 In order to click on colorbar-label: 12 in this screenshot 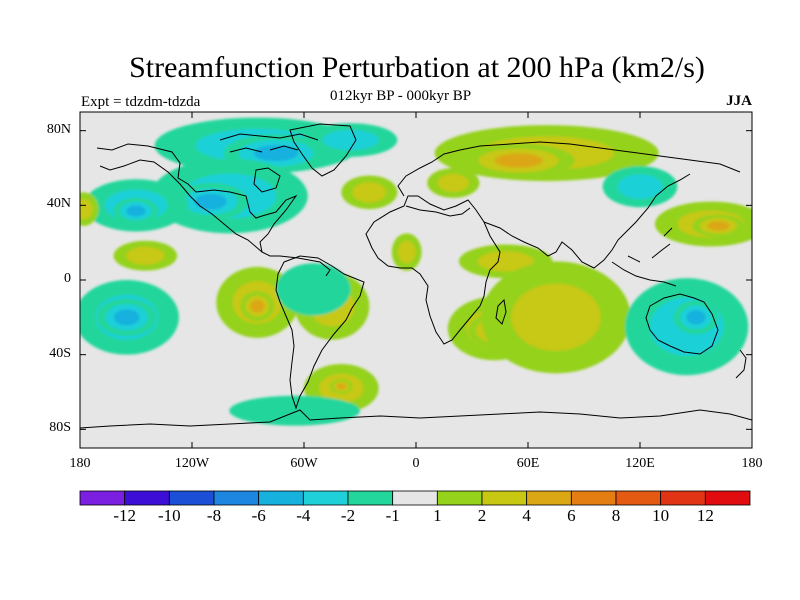, I will do `click(705, 515)`.